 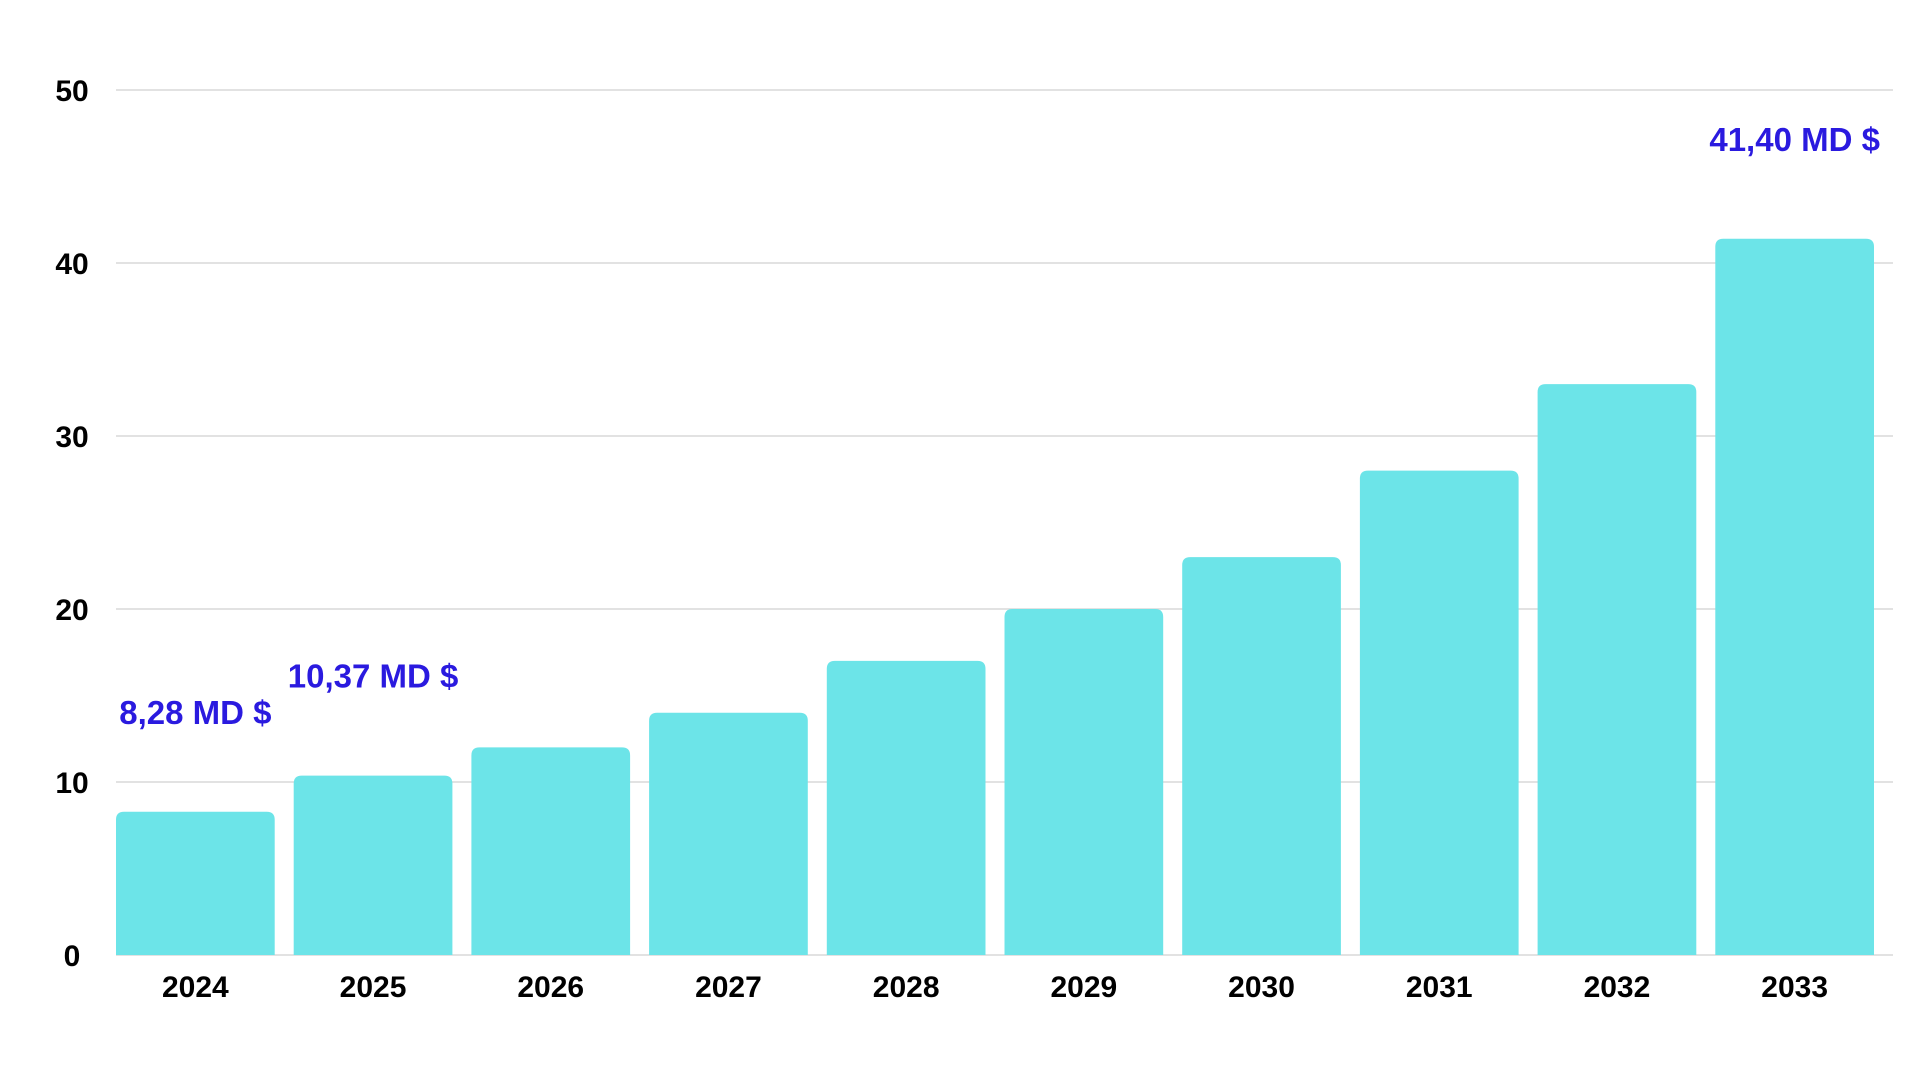 I want to click on x-tick-label: 2033, so click(x=1794, y=987).